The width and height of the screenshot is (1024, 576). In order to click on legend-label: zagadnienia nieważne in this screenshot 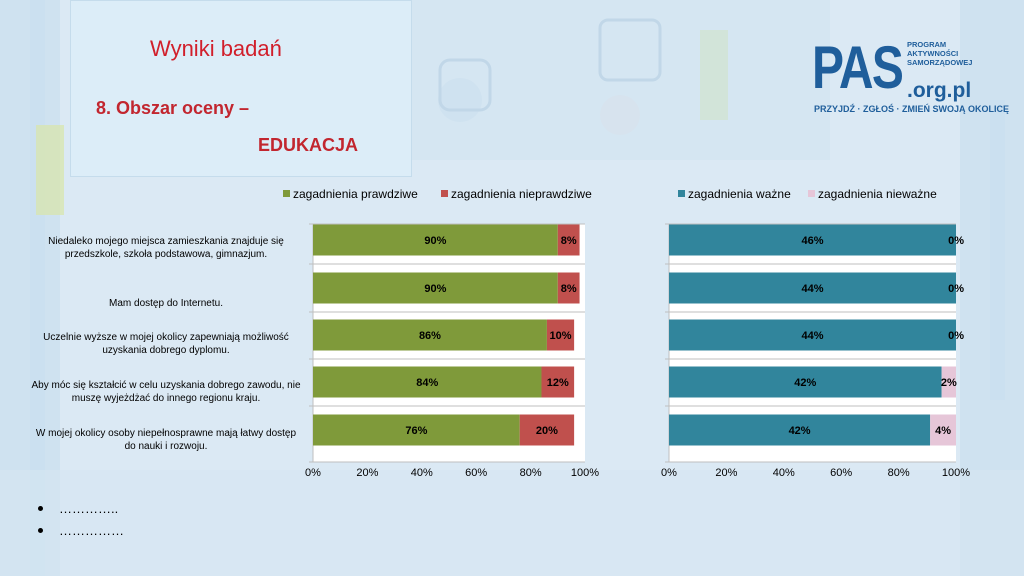, I will do `click(877, 194)`.